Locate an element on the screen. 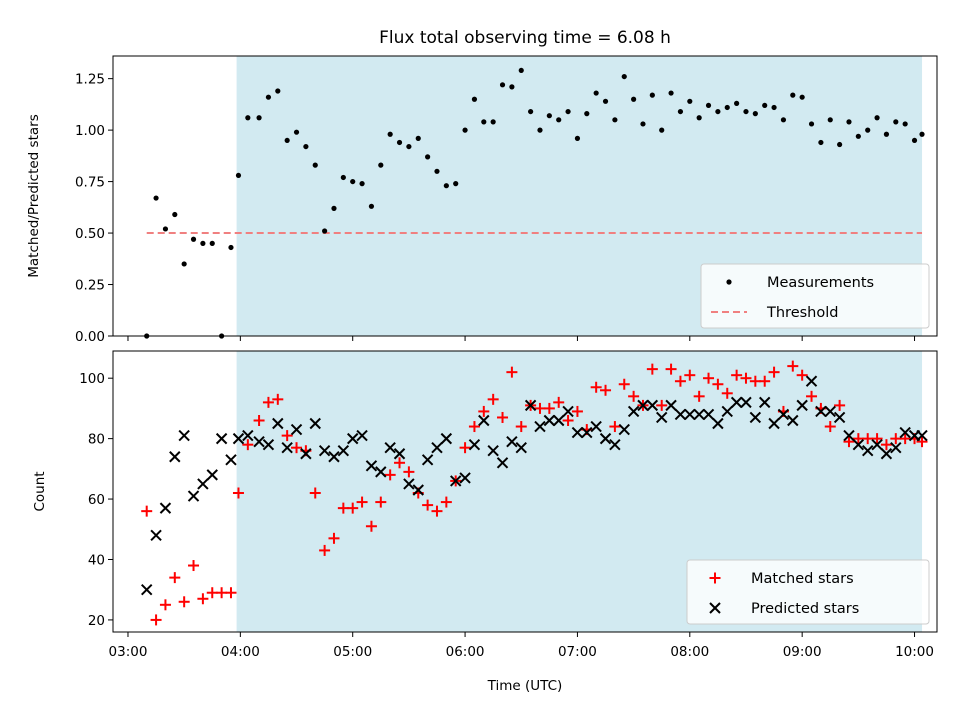 This screenshot has height=720, width=960. legend-matched-label: Matched stars is located at coordinates (802, 579).